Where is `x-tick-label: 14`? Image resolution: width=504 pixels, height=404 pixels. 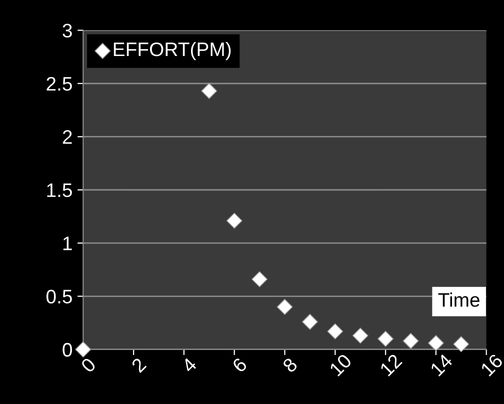 x-tick-label: 14 is located at coordinates (442, 364).